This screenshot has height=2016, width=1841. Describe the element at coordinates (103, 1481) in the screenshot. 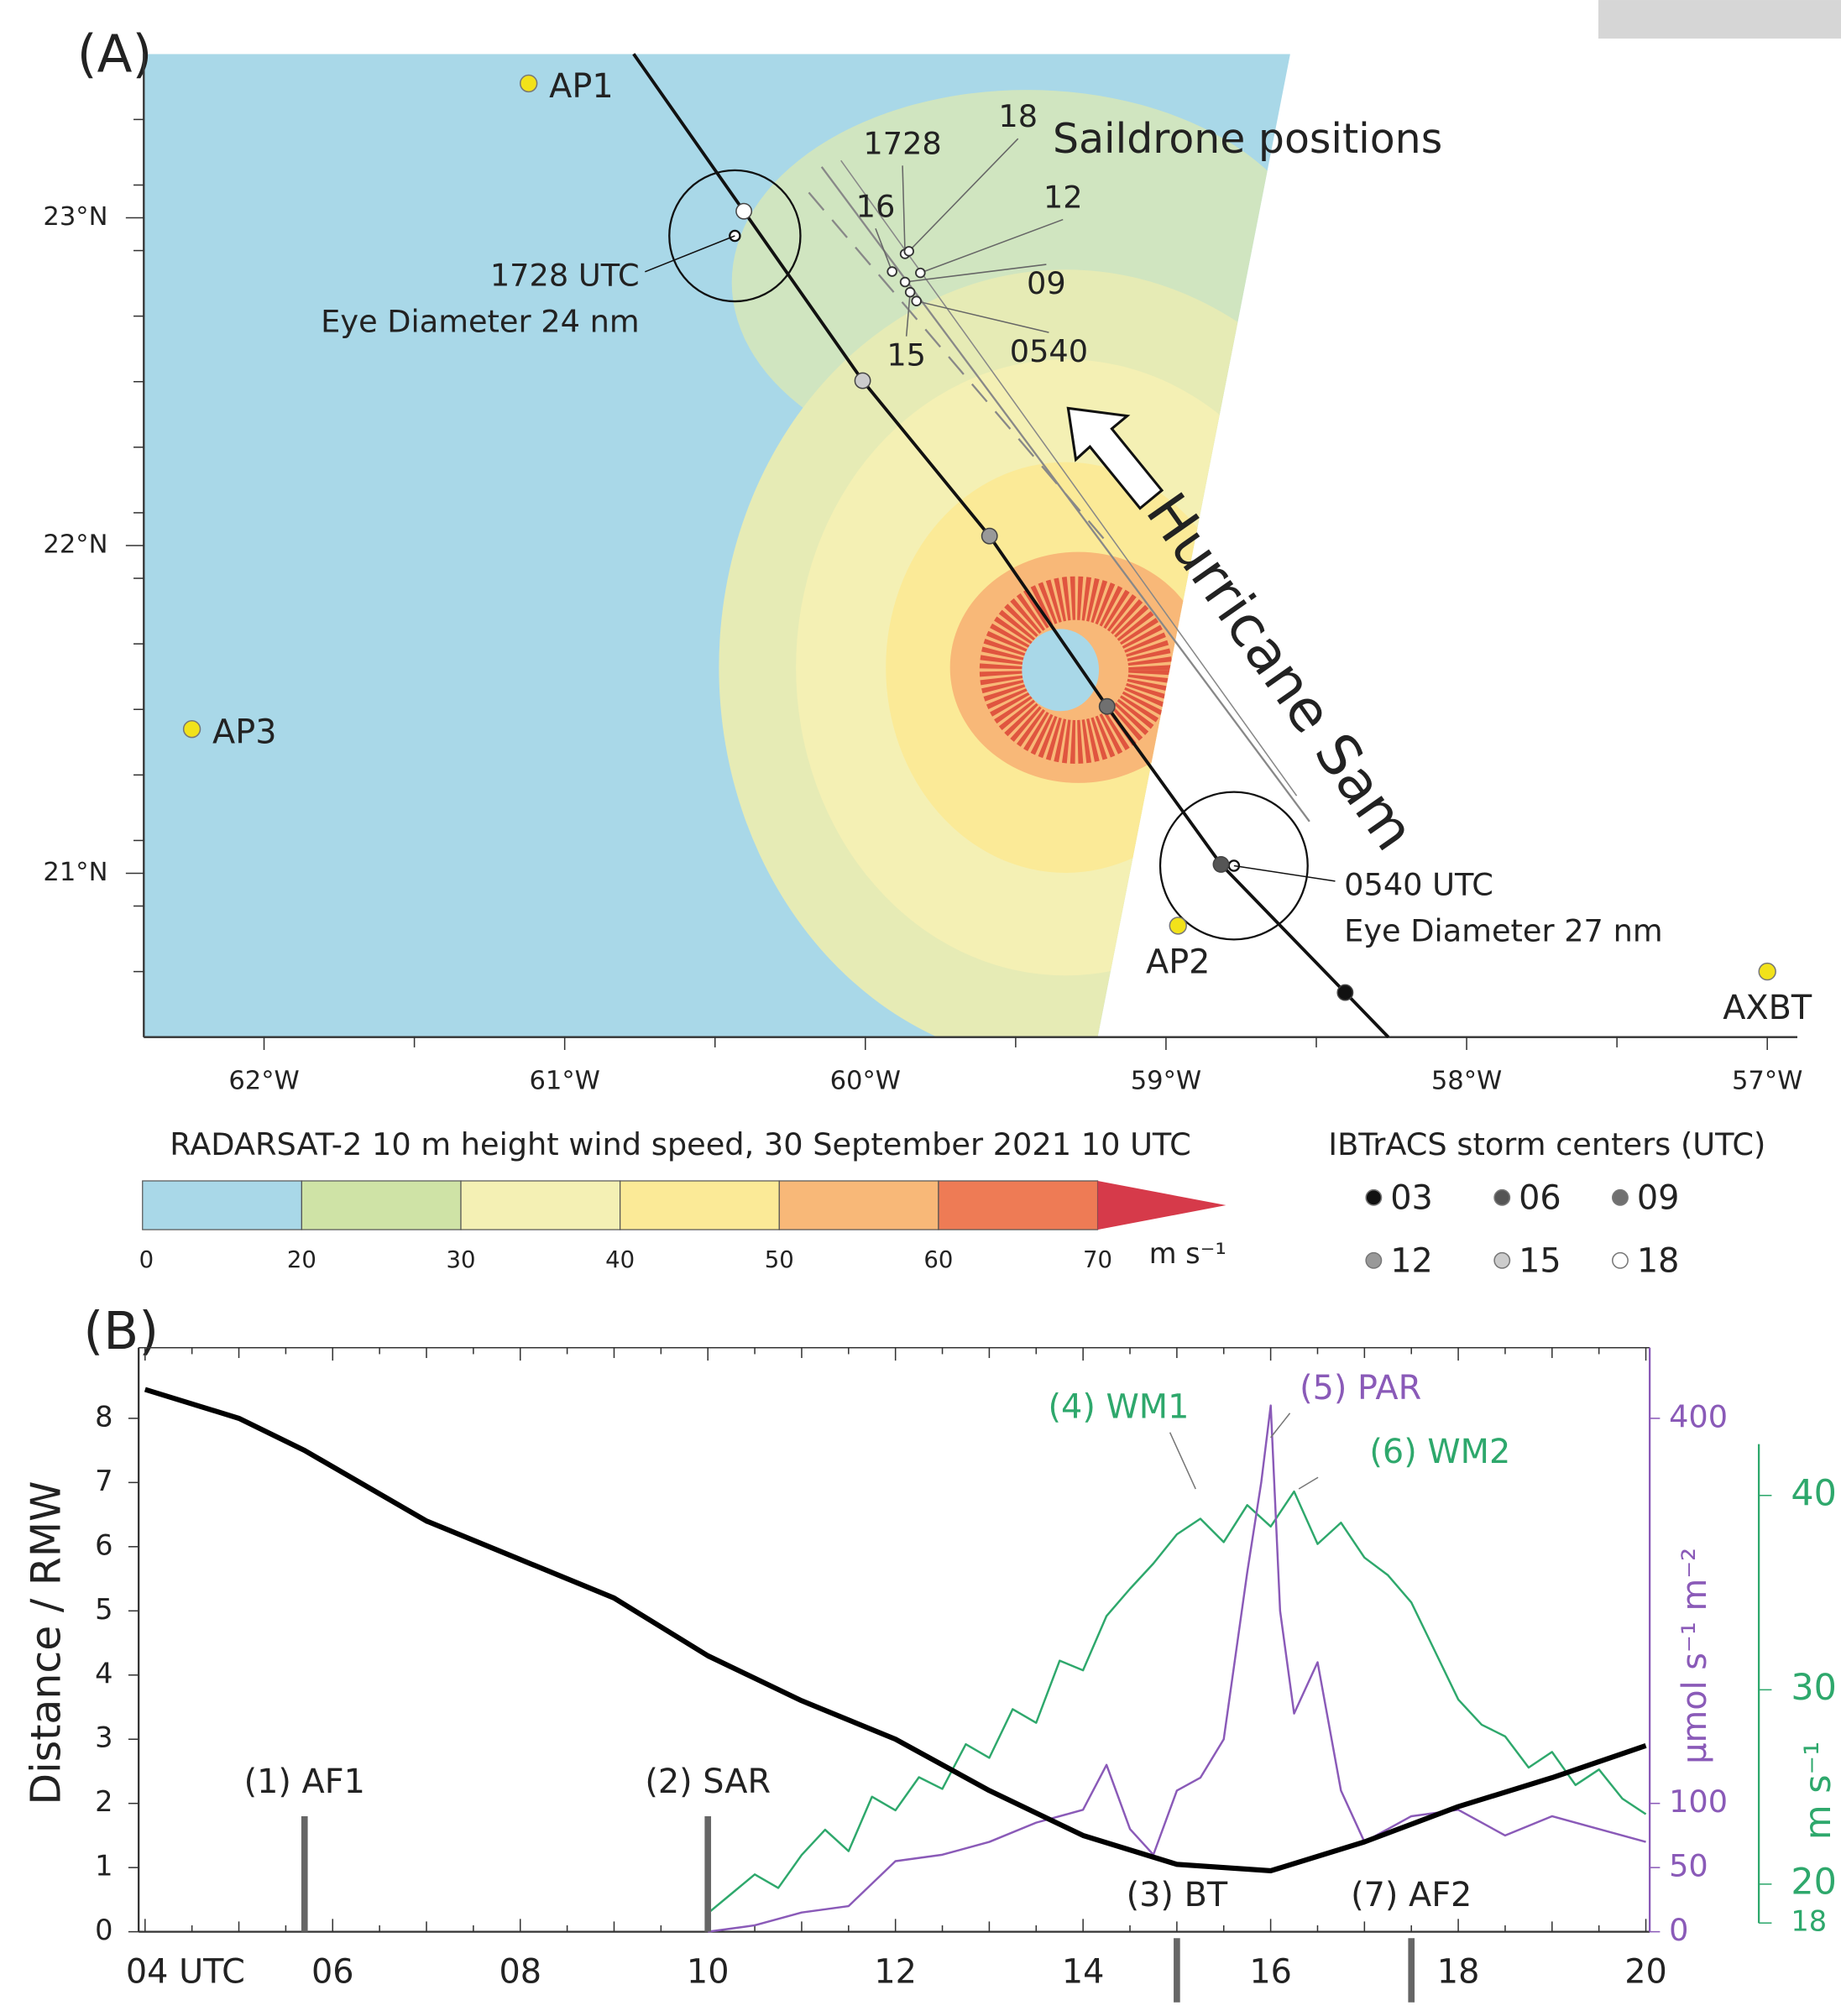

I see `y-tick-label: 7` at that location.